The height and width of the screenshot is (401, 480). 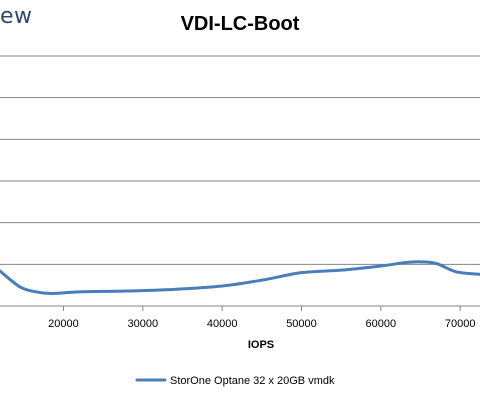 What do you see at coordinates (252, 381) in the screenshot?
I see `legend-label: StorOne Optane 32 x 20GB vmdk` at bounding box center [252, 381].